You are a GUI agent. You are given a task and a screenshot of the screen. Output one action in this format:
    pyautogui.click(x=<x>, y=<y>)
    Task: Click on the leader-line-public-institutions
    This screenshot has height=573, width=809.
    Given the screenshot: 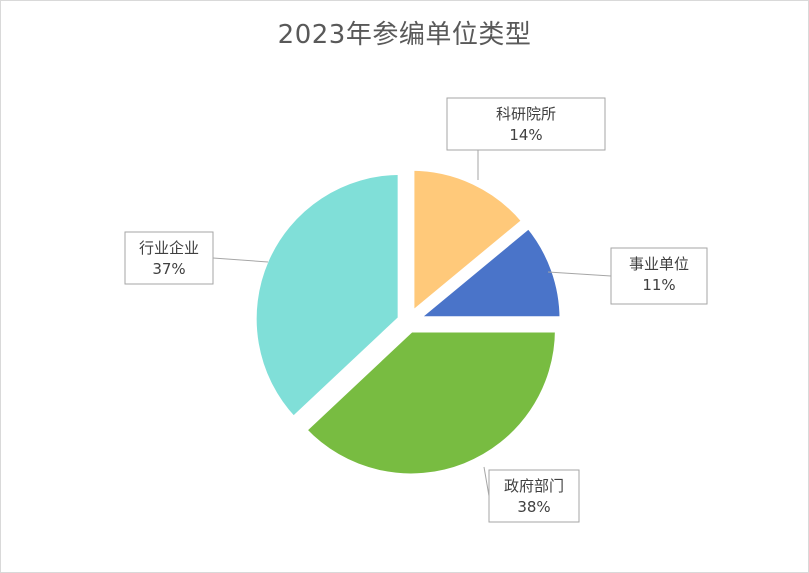 What is the action you would take?
    pyautogui.click(x=579, y=274)
    